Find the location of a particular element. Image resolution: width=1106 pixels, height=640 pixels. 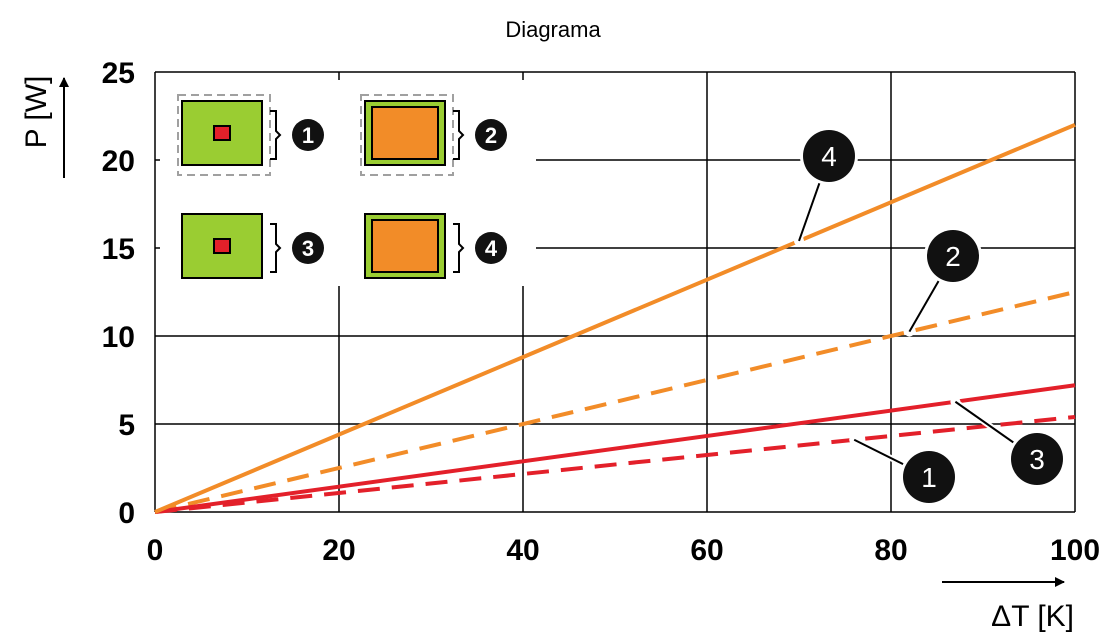

callout-label: 4 is located at coordinates (829, 156).